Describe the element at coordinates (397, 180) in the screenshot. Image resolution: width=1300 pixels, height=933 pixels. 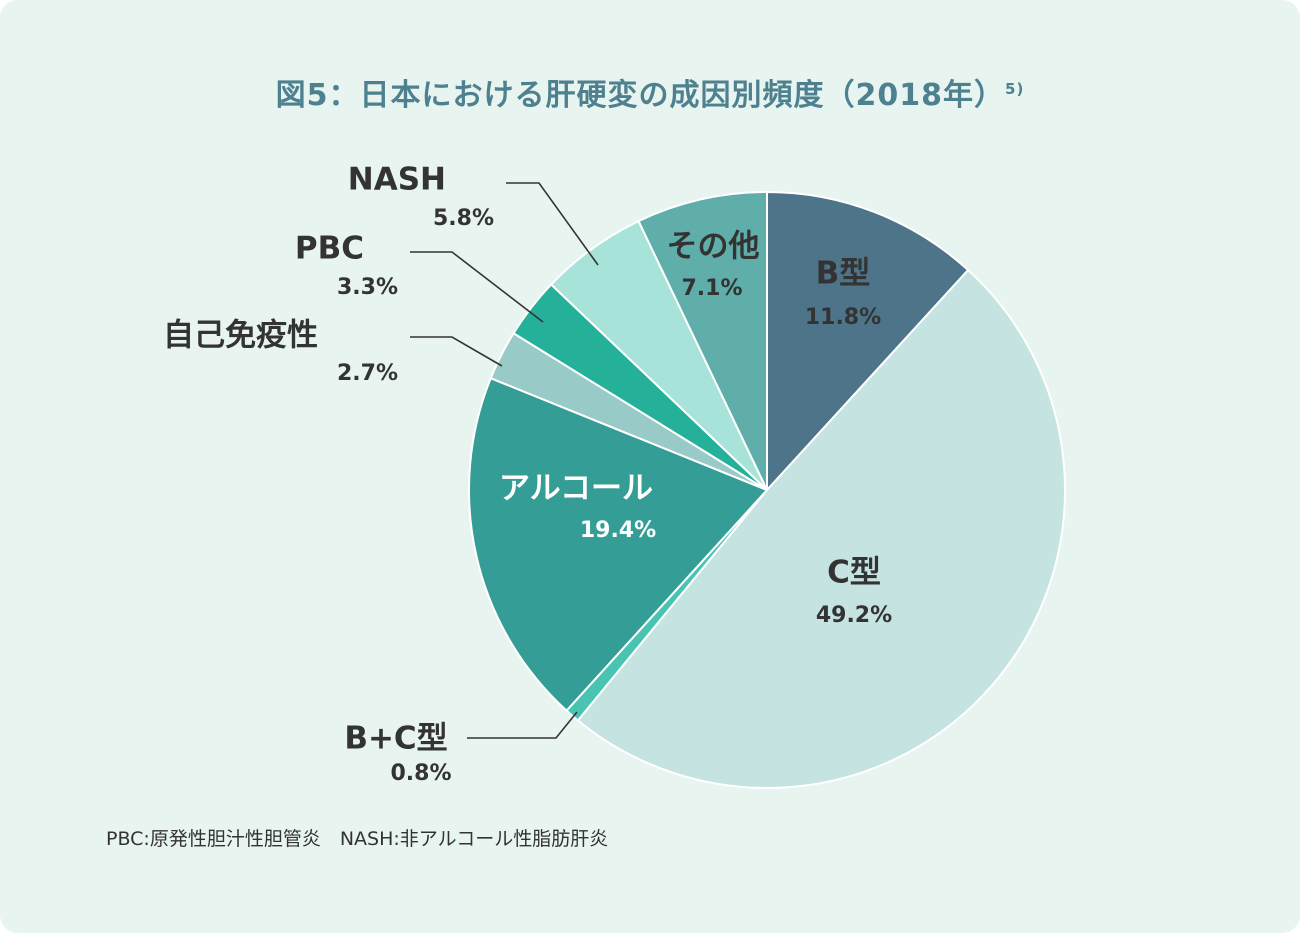
I see `slice-label-6: NASH` at that location.